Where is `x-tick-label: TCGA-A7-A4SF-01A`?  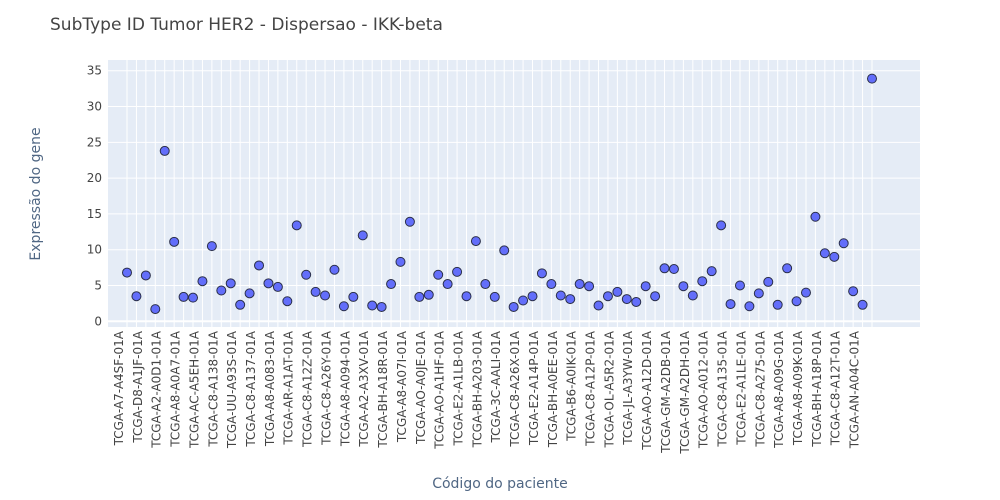
x-tick-label: TCGA-A7-A4SF-01A is located at coordinates (119, 388).